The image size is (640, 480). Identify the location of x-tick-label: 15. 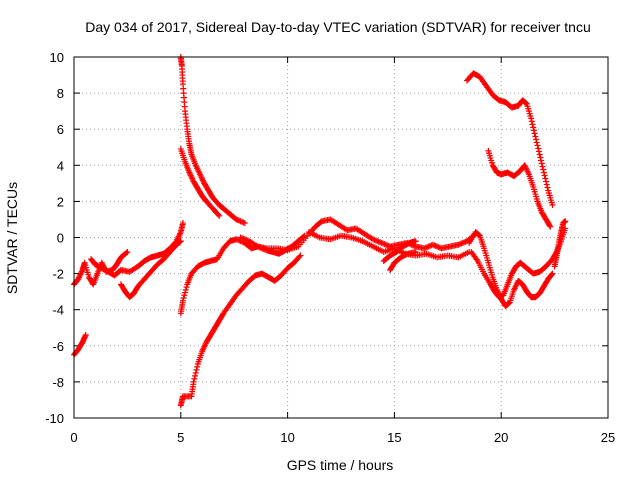
(394, 437).